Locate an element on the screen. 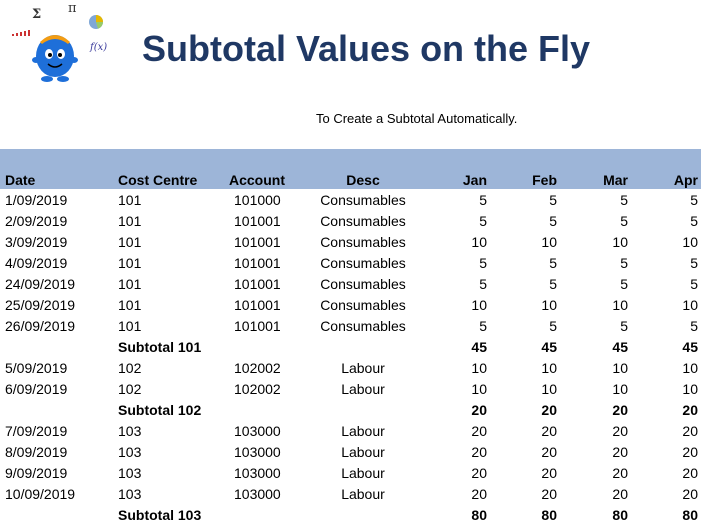 The width and height of the screenshot is (701, 531). subtotal-apr: 45 is located at coordinates (690, 347).